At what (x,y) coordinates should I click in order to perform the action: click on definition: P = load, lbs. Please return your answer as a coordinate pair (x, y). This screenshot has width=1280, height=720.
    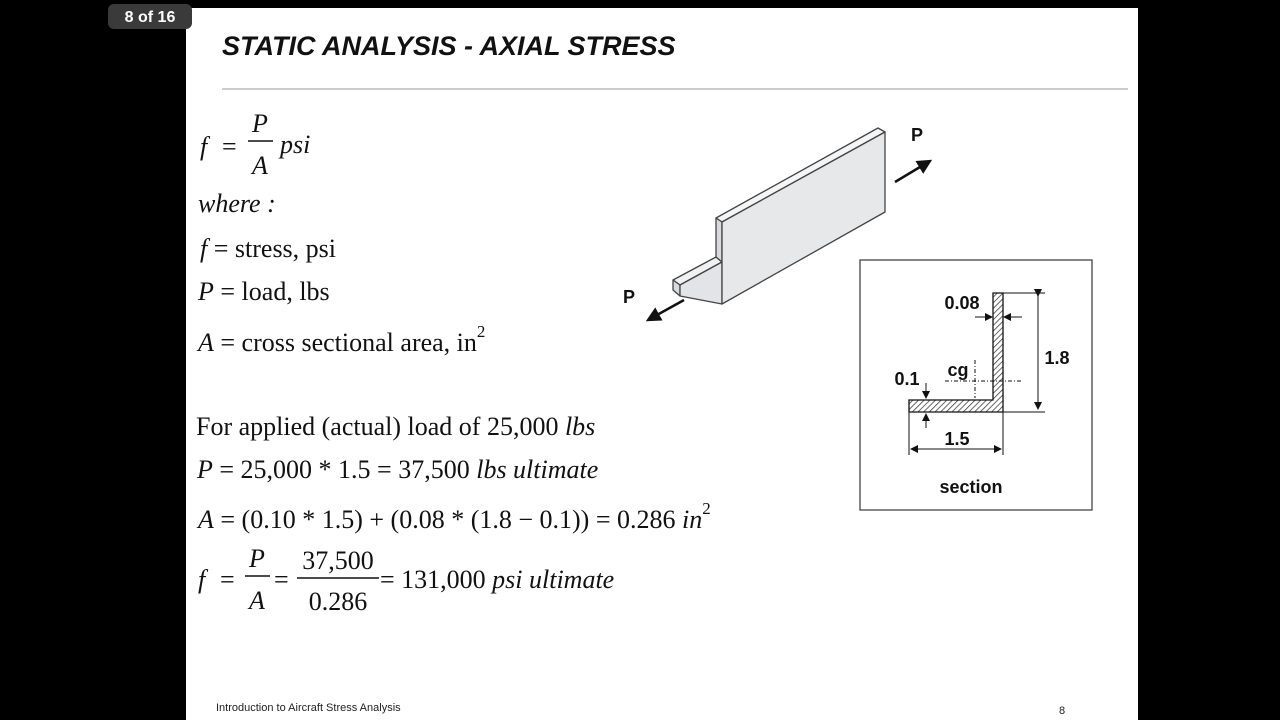
    Looking at the image, I should click on (263, 291).